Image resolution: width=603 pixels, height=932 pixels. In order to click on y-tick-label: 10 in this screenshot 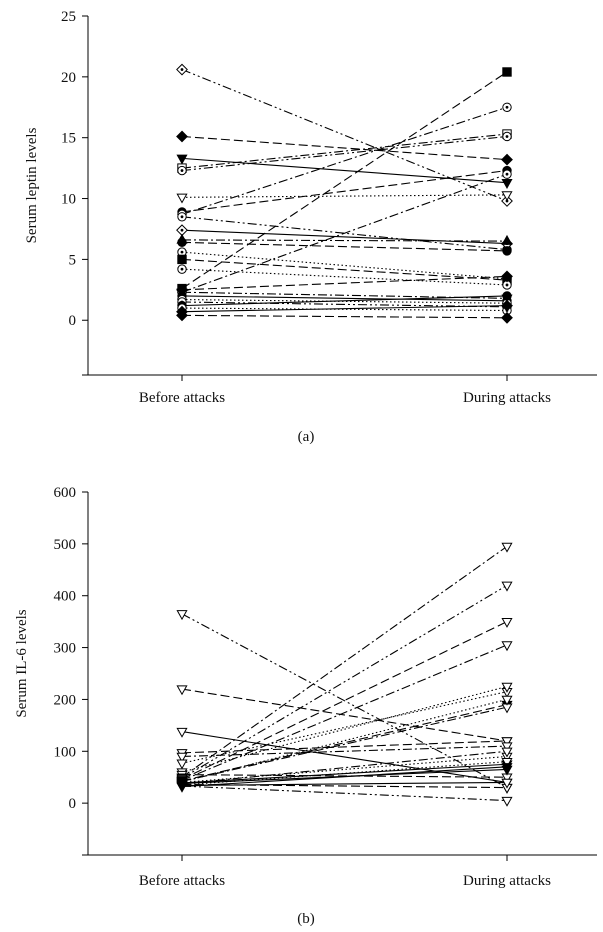, I will do `click(68, 200)`.